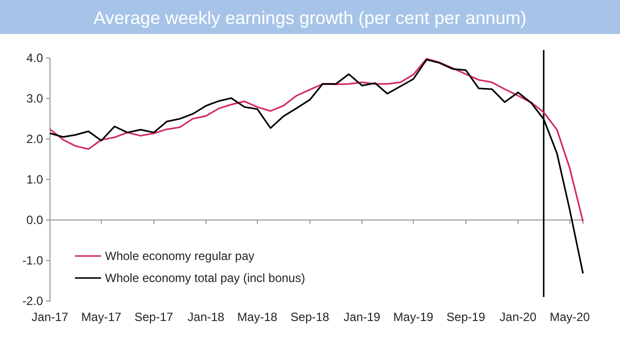 This screenshot has width=620, height=344. What do you see at coordinates (362, 317) in the screenshot?
I see `x-tick-label: Jan-19` at bounding box center [362, 317].